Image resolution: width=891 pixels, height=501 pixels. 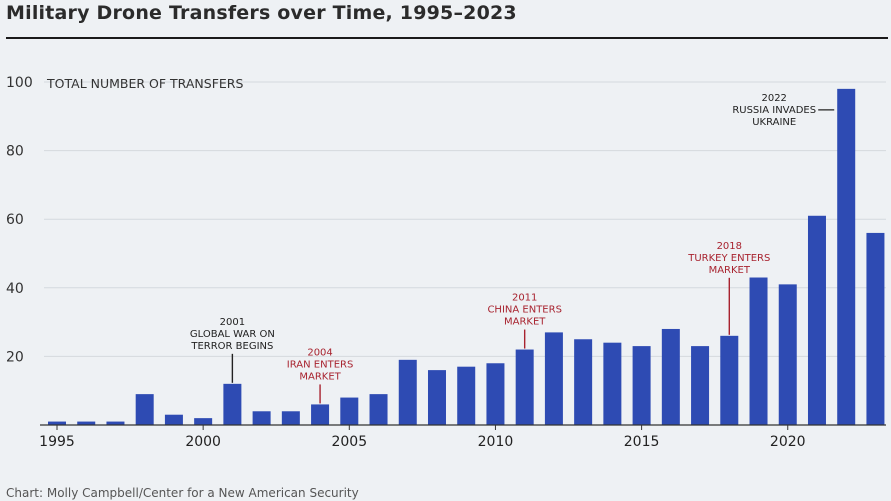 What do you see at coordinates (729, 246) in the screenshot?
I see `annotation-2018-line-1: 2018` at bounding box center [729, 246].